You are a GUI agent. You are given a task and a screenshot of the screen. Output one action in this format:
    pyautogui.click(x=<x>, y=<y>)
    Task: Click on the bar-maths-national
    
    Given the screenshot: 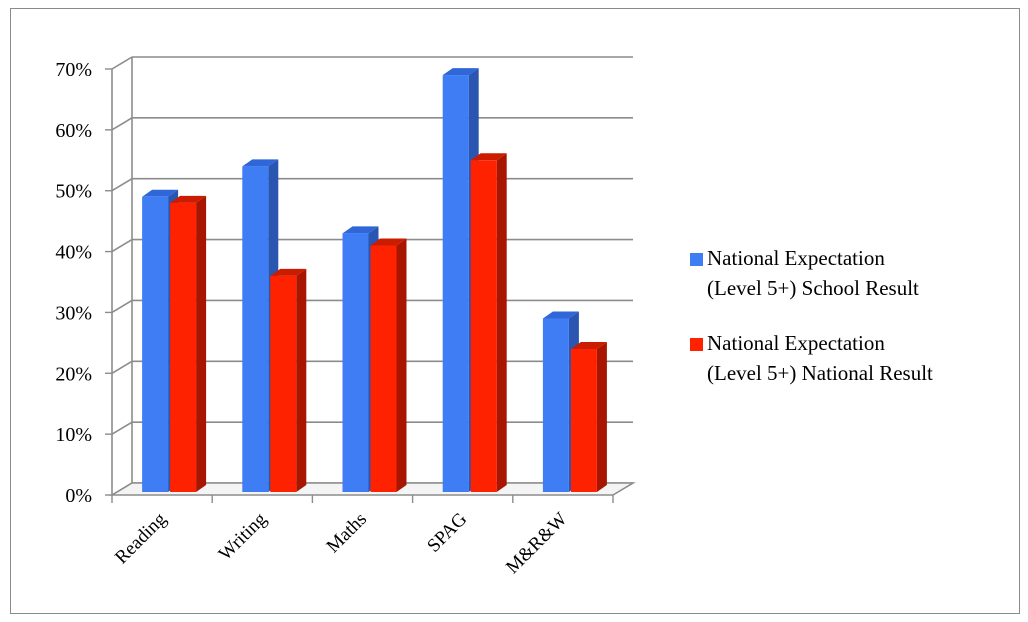 What is the action you would take?
    pyautogui.click(x=383, y=368)
    